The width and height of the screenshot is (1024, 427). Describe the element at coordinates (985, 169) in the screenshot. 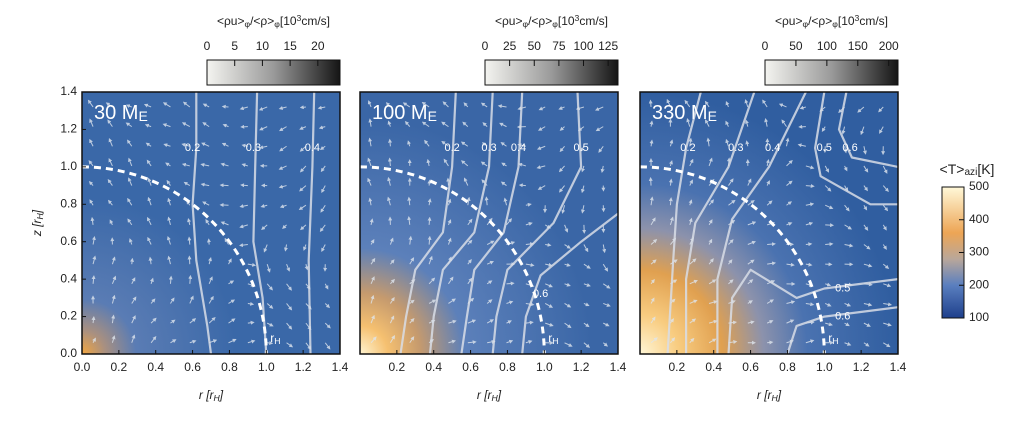

I see `label-part: [K]` at that location.